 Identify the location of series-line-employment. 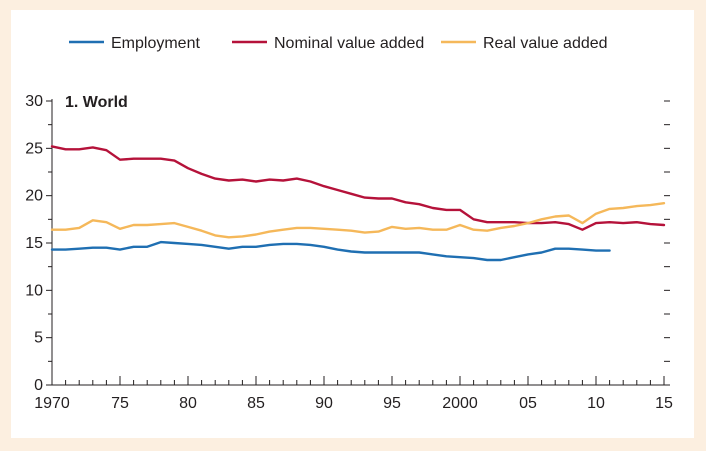
(330, 251).